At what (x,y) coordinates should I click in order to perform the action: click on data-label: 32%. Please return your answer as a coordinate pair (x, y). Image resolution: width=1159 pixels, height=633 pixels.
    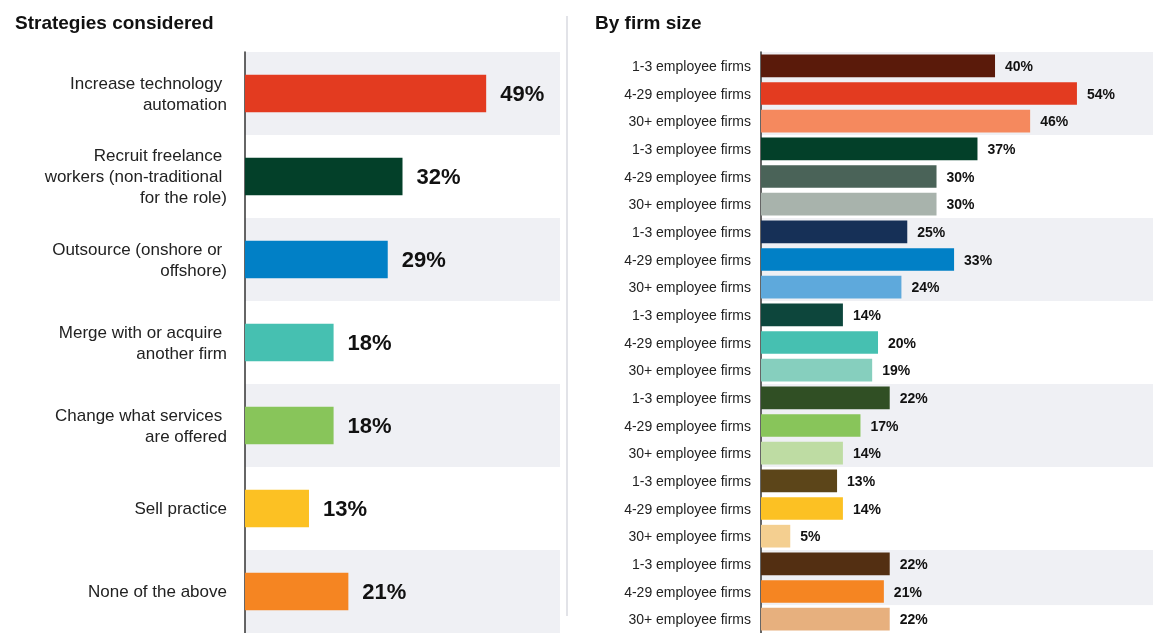
    Looking at the image, I should click on (438, 176).